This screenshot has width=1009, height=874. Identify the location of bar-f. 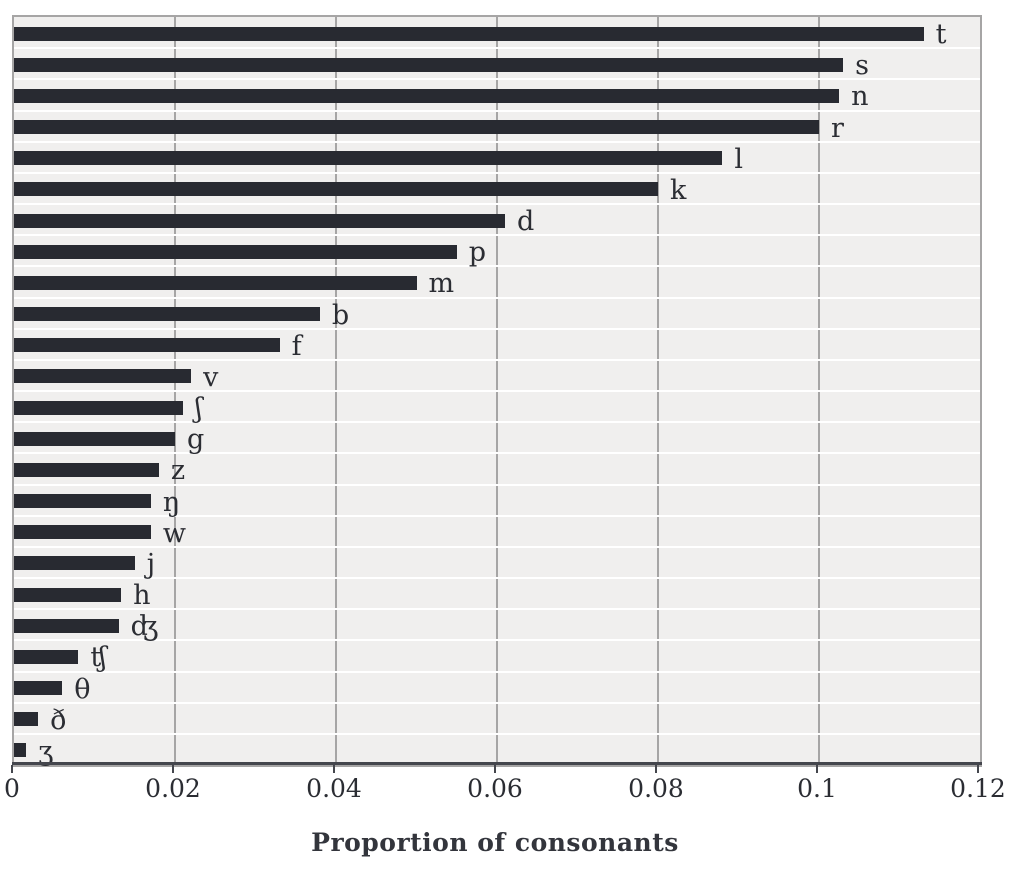
(147, 345).